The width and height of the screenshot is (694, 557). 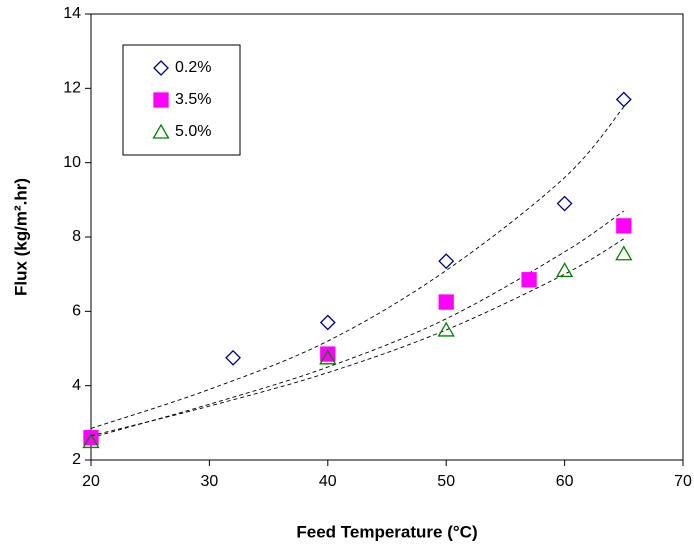 What do you see at coordinates (76, 236) in the screenshot?
I see `y-tick-label: 8` at bounding box center [76, 236].